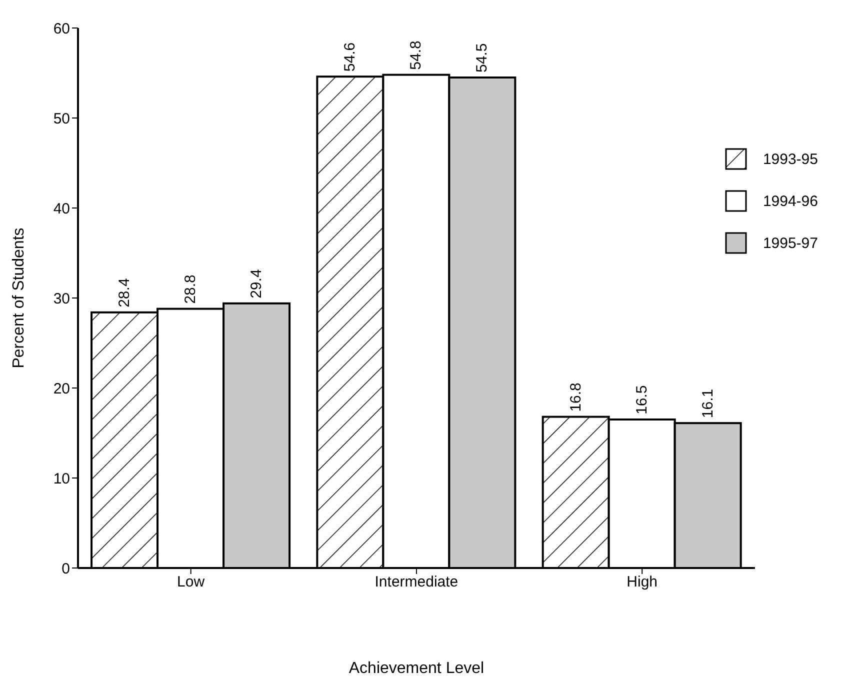 This screenshot has width=866, height=696. I want to click on y-tick-label: 20, so click(61, 389).